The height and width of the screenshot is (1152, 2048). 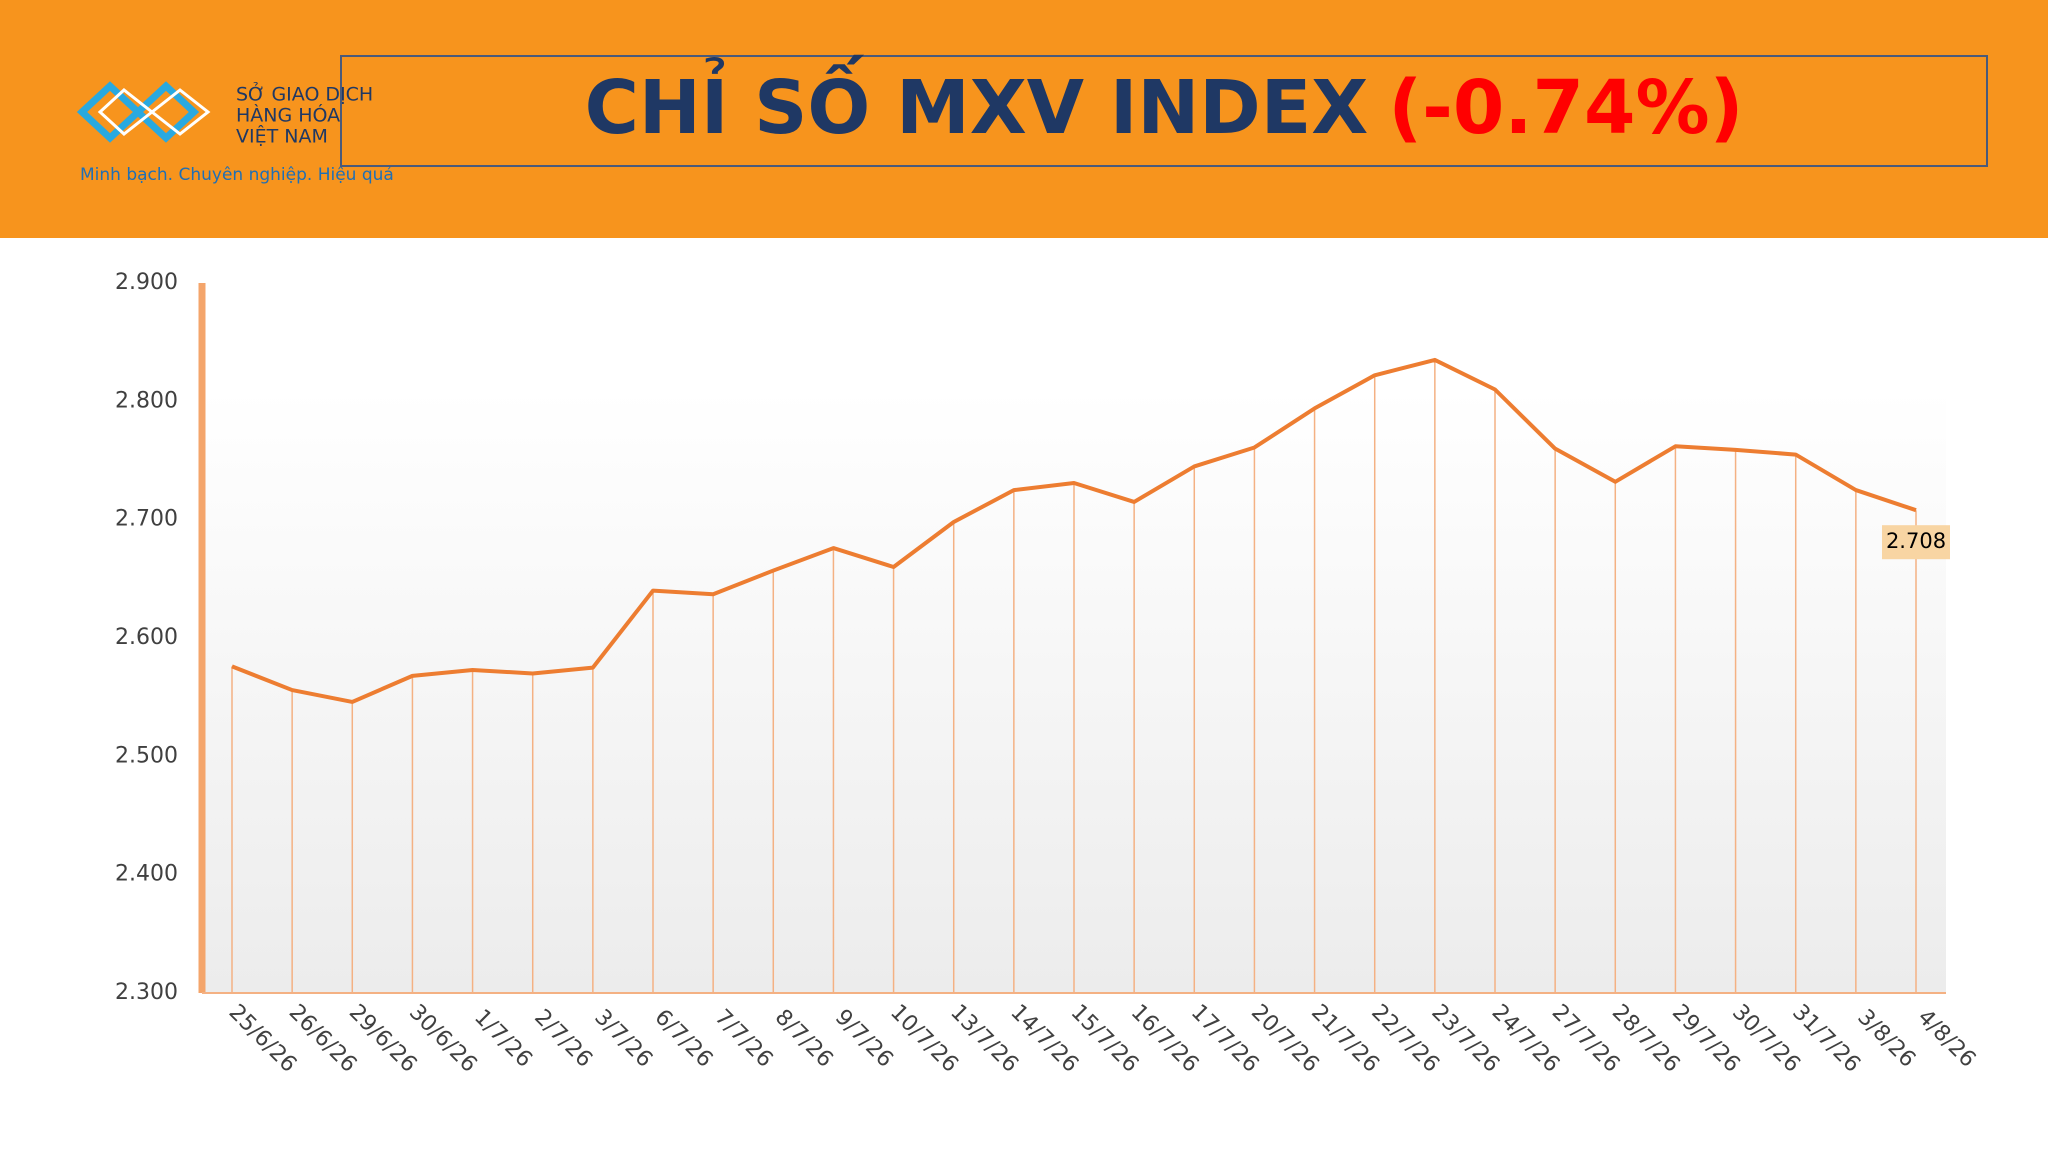 What do you see at coordinates (146, 992) in the screenshot?
I see `y-tick-label: 2.300` at bounding box center [146, 992].